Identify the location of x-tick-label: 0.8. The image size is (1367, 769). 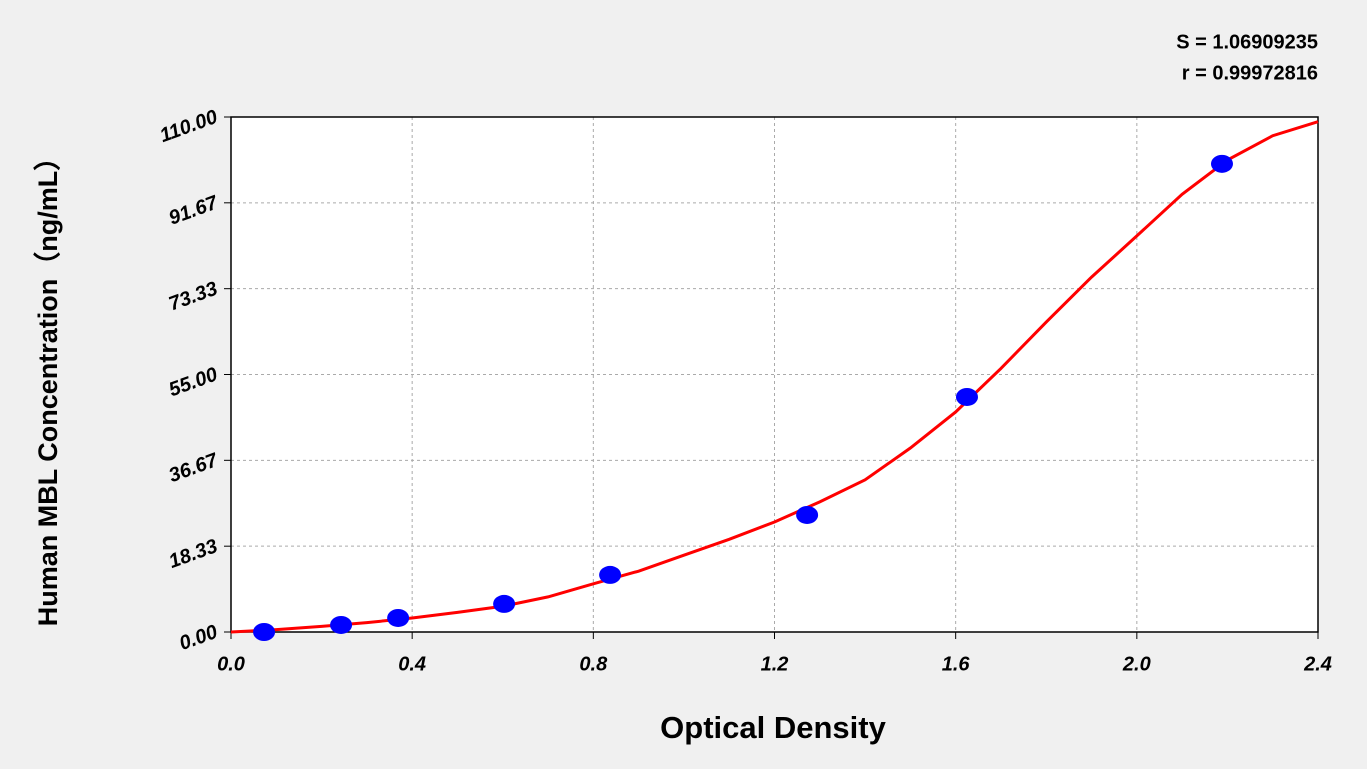
(593, 664).